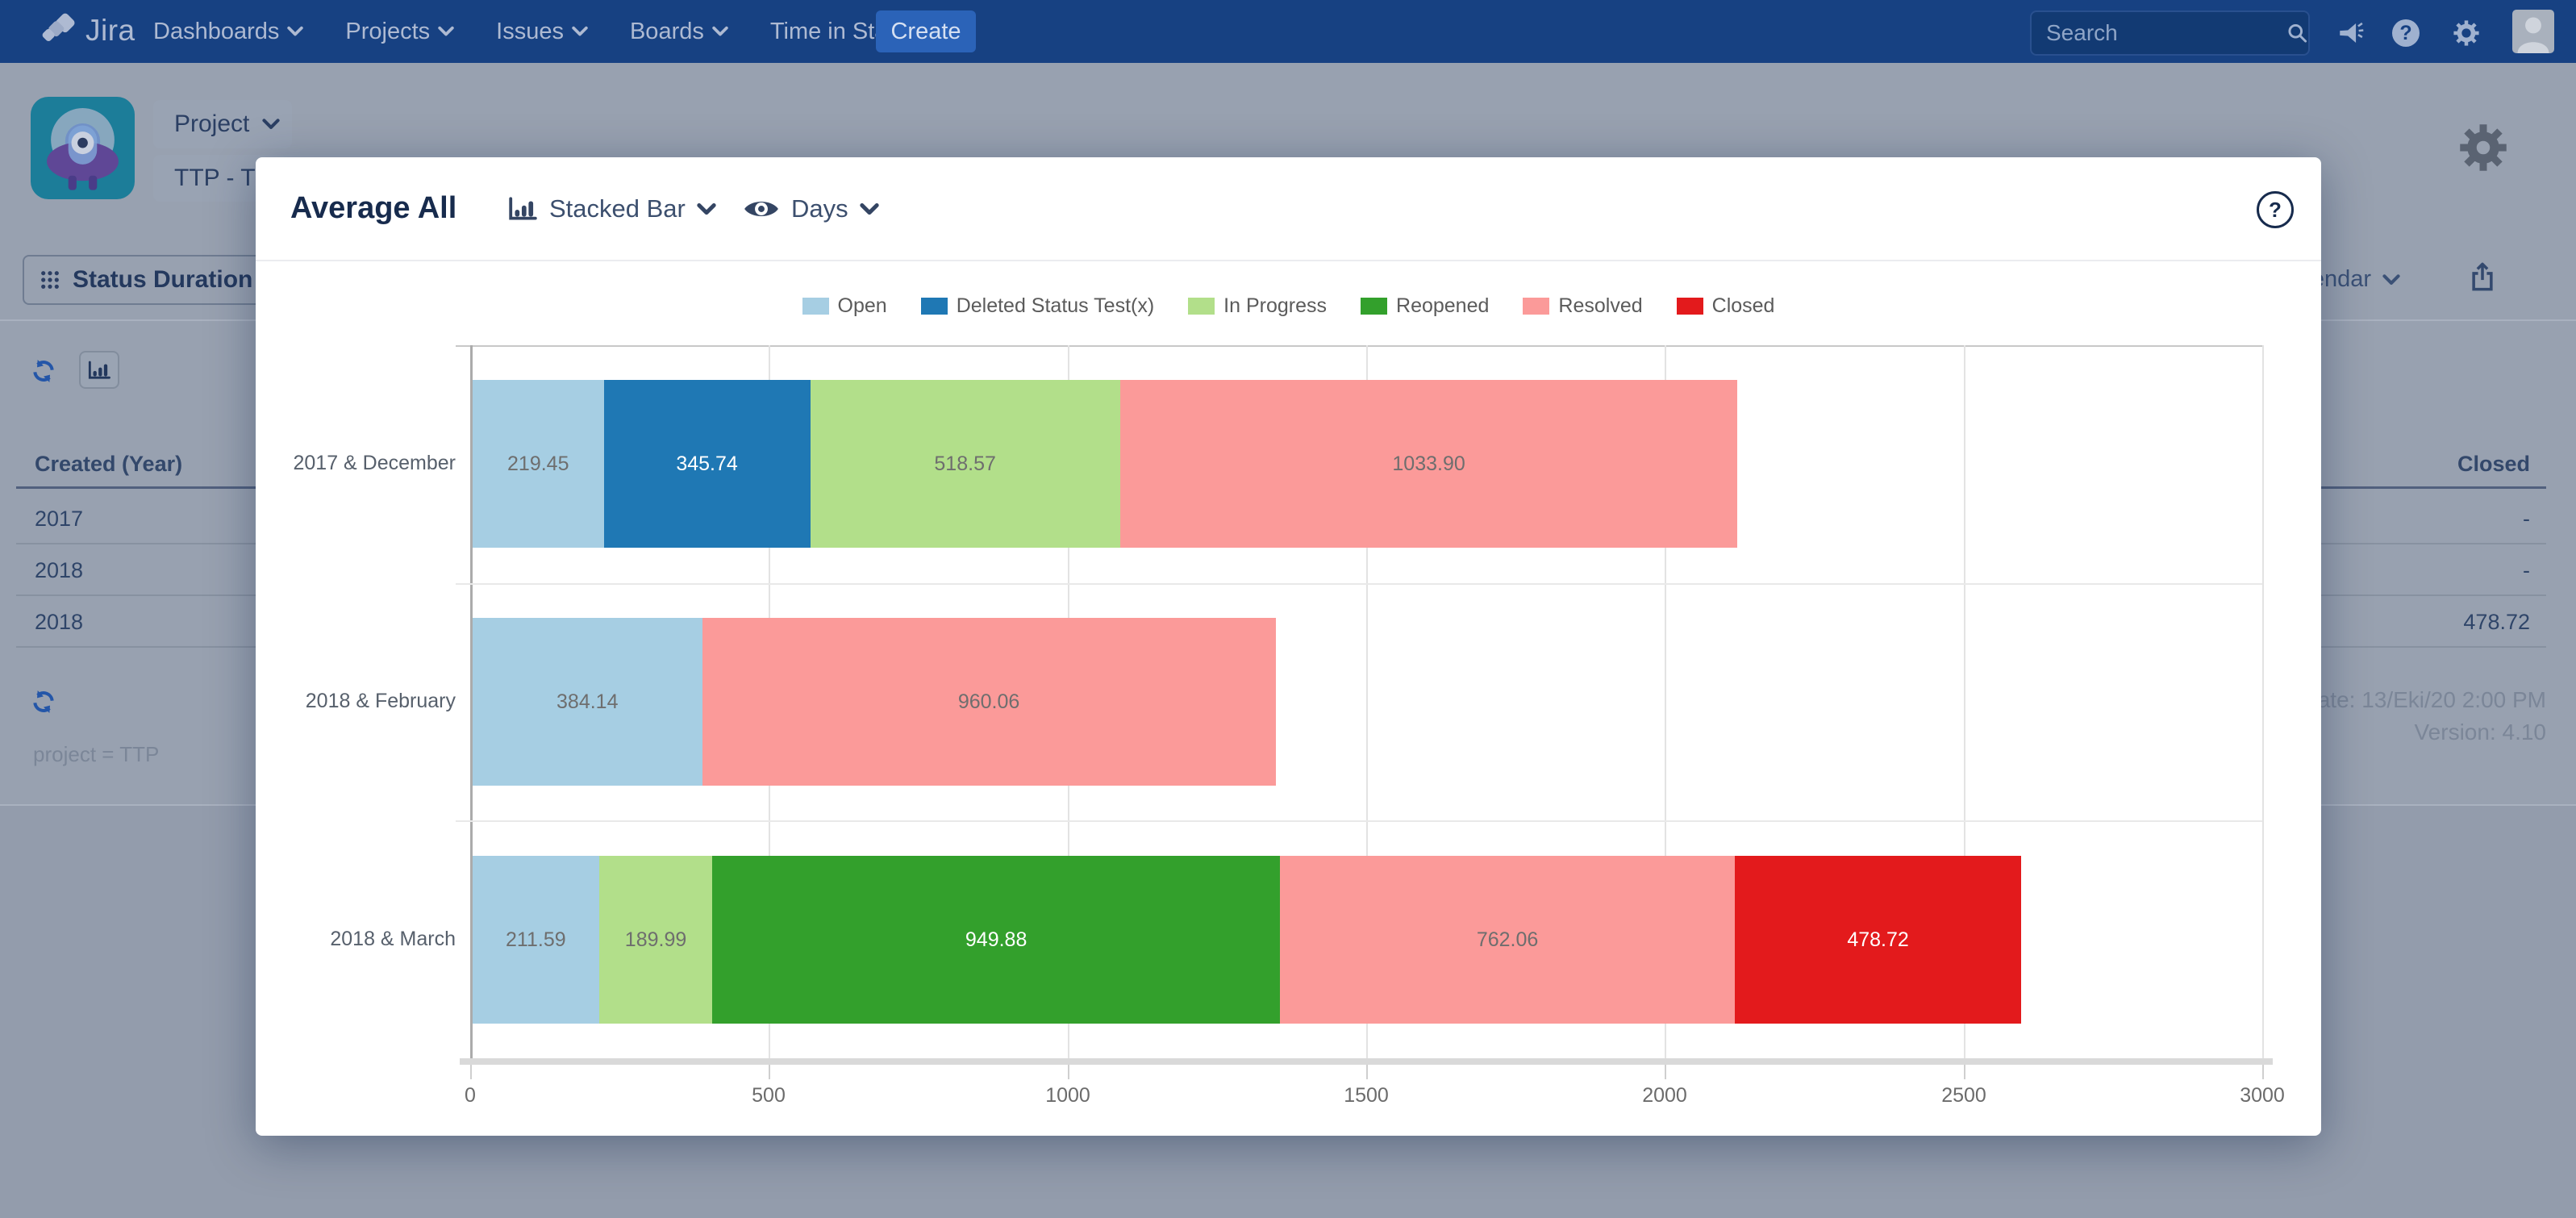  I want to click on bar-segment-deleted-status-test-x-: 345.74, so click(707, 464).